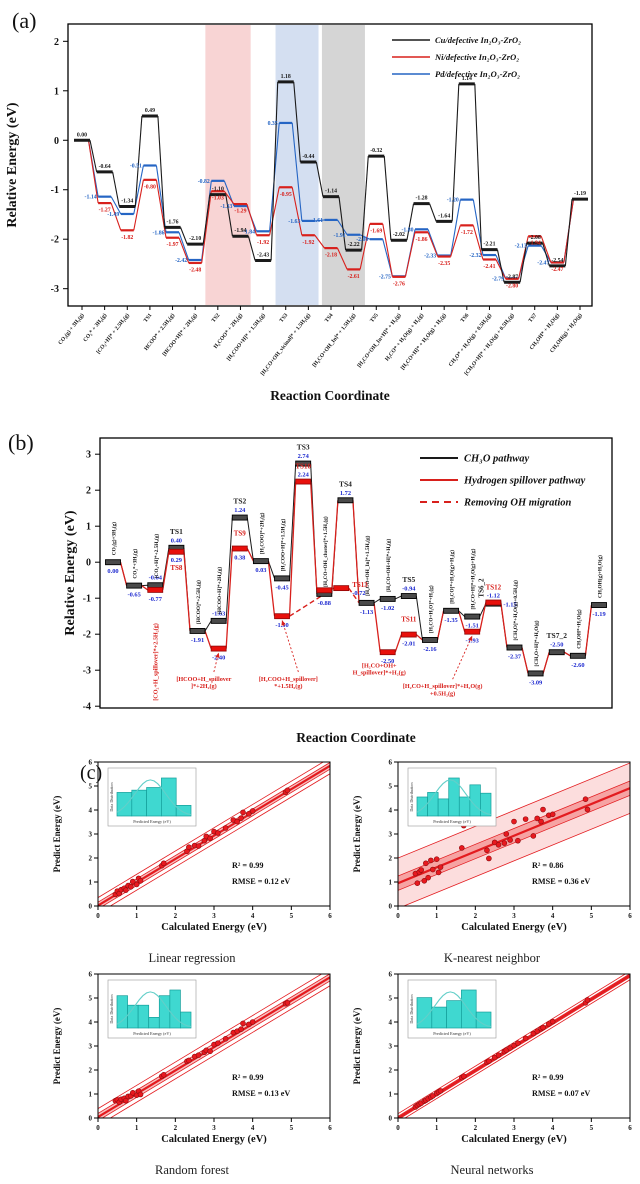 The width and height of the screenshot is (640, 1184). What do you see at coordinates (288, 686) in the screenshot?
I see `red-annotation: *+1.5H₂(g)` at bounding box center [288, 686].